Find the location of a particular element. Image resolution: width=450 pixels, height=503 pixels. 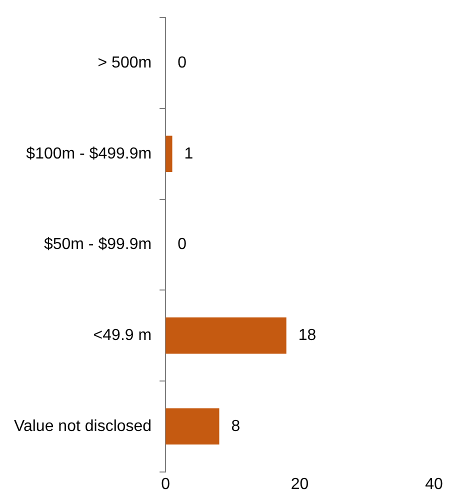

y-tick-label: $100m - $499.9m is located at coordinates (89, 153).